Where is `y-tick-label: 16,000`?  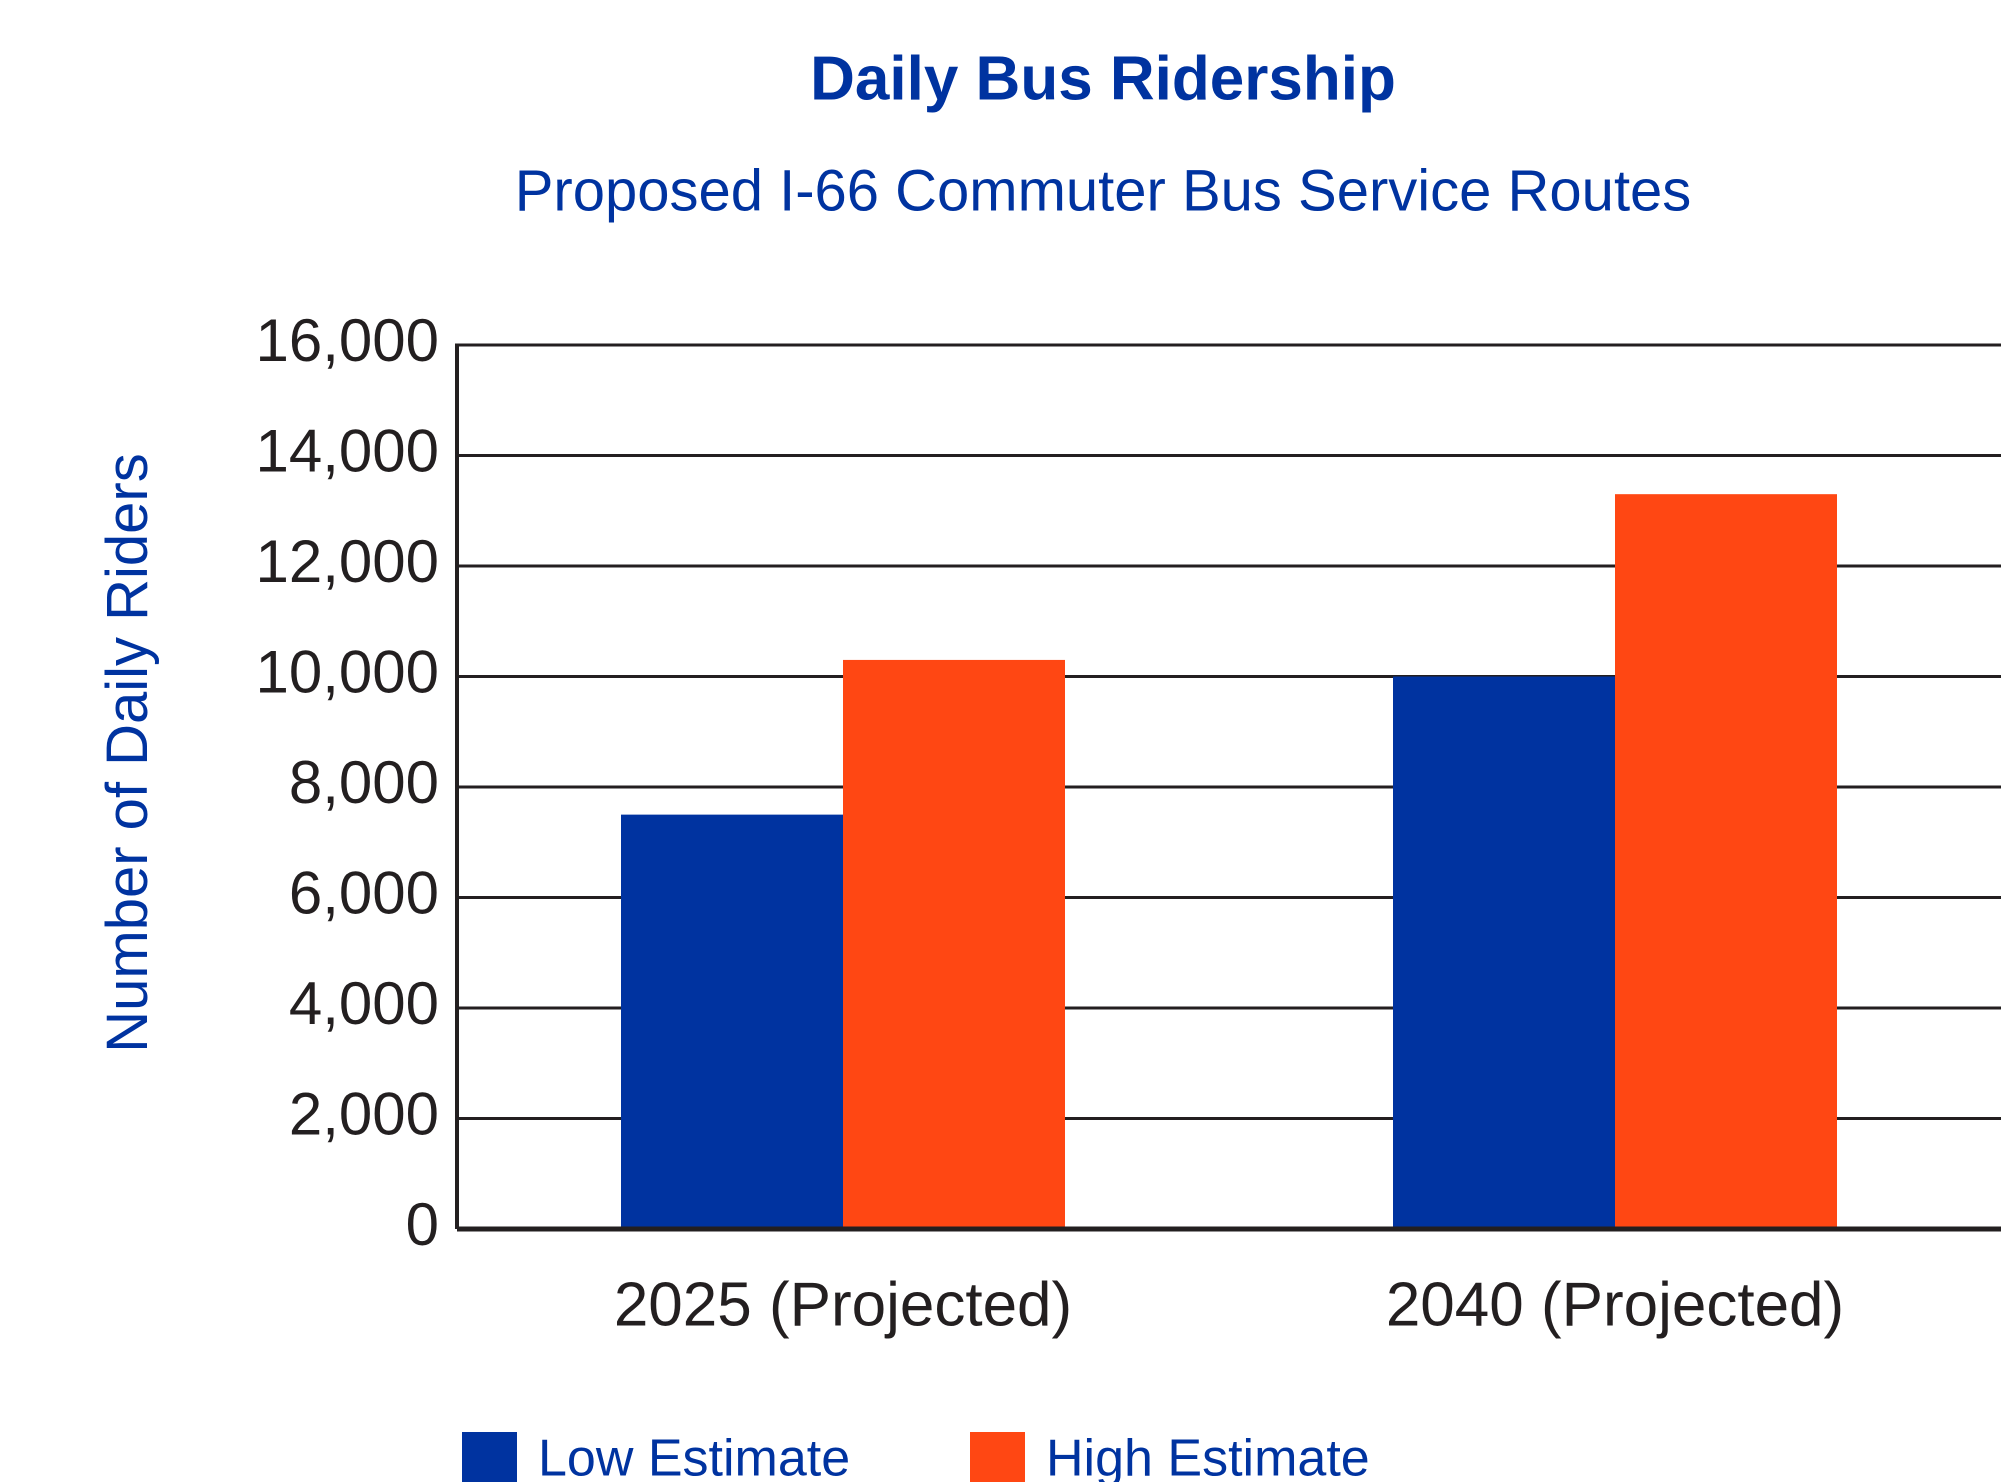 y-tick-label: 16,000 is located at coordinates (347, 340).